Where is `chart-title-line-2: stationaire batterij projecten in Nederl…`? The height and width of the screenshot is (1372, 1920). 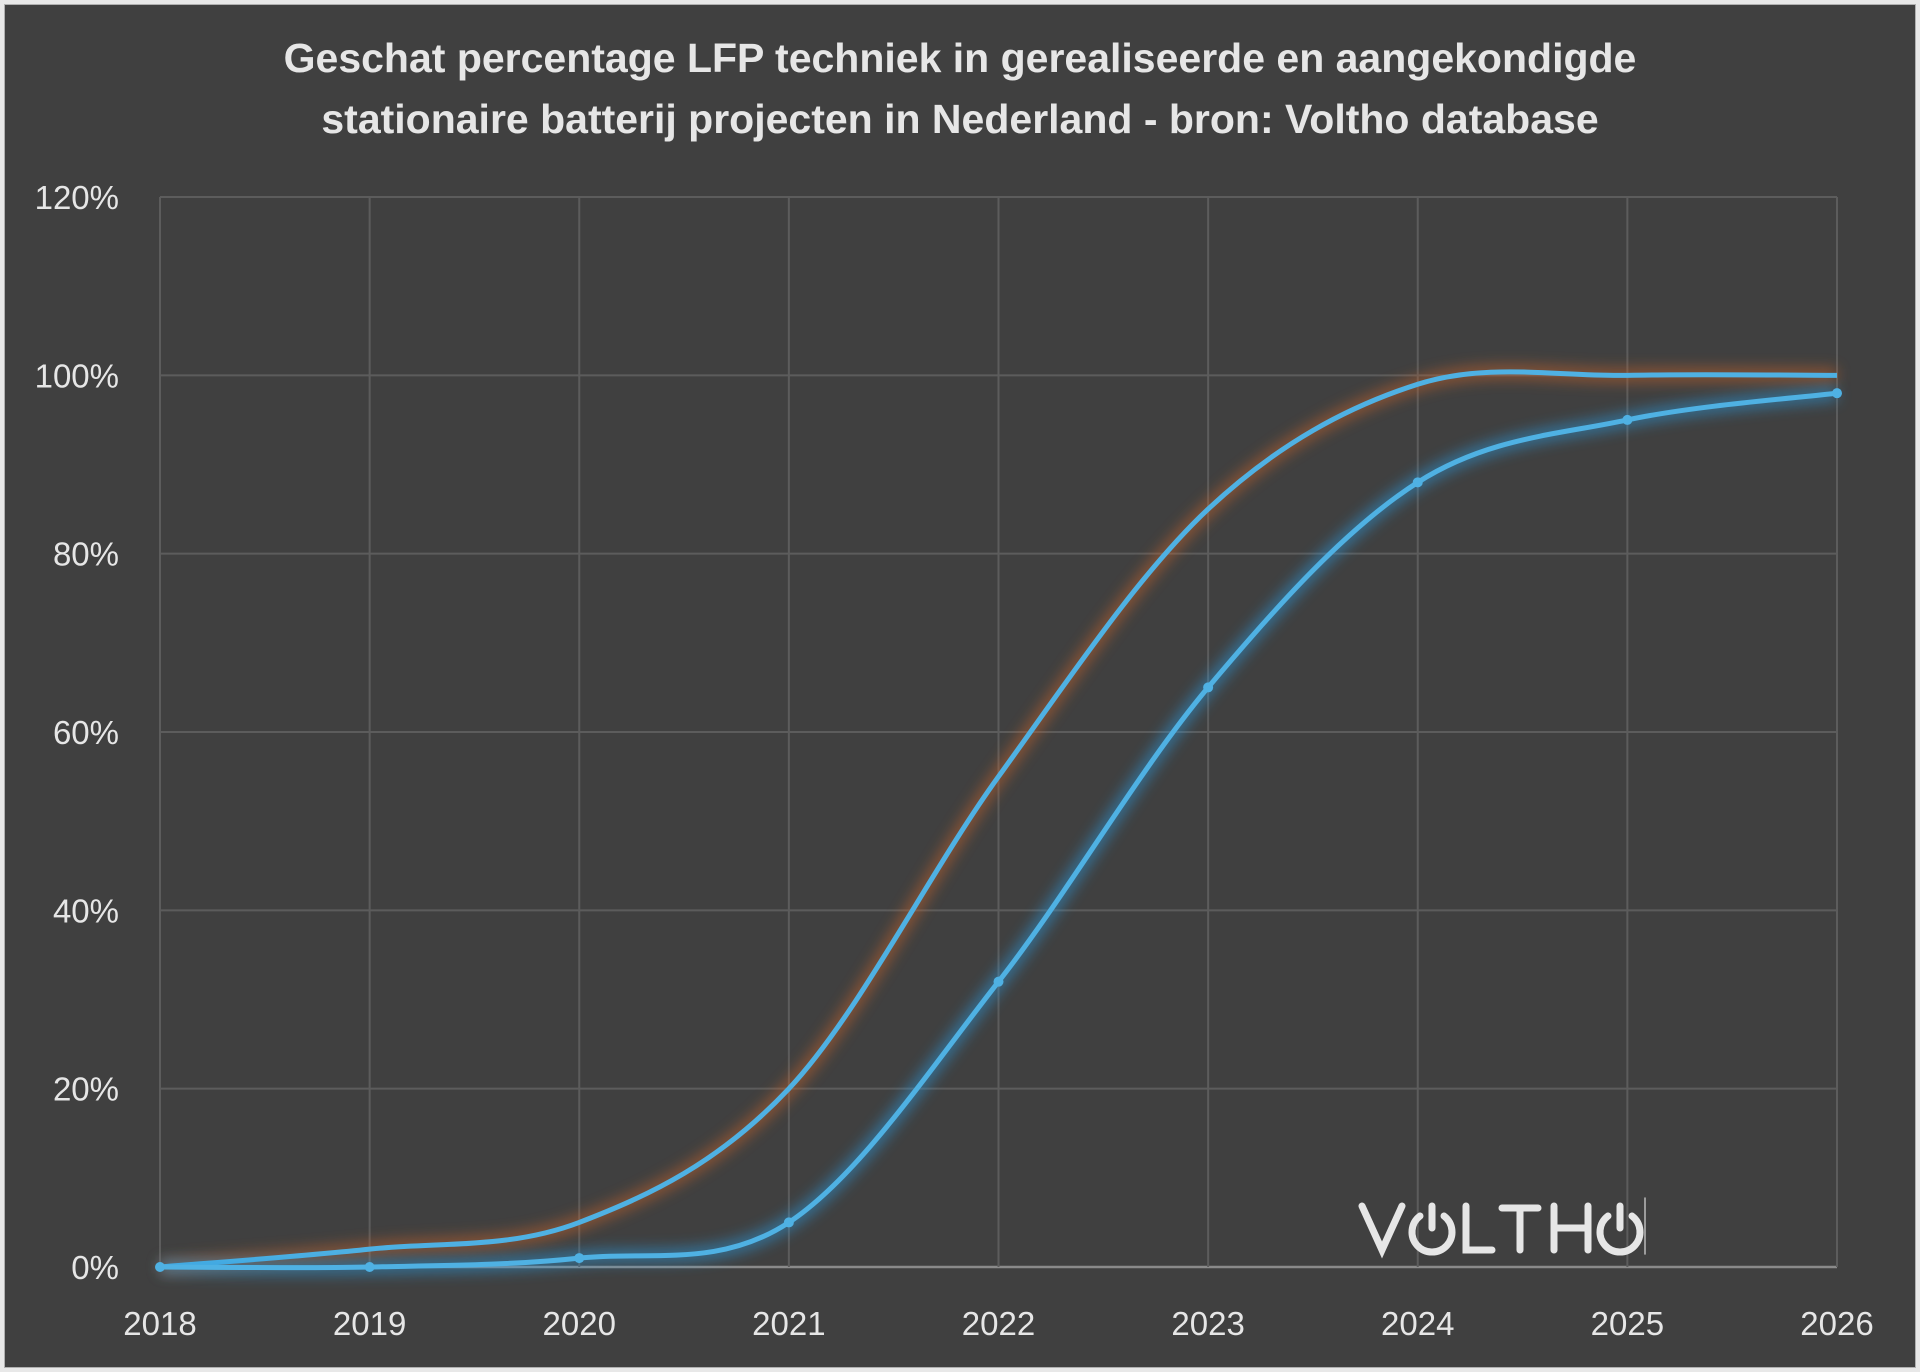 chart-title-line-2: stationaire batterij projecten in Nederl… is located at coordinates (959, 119).